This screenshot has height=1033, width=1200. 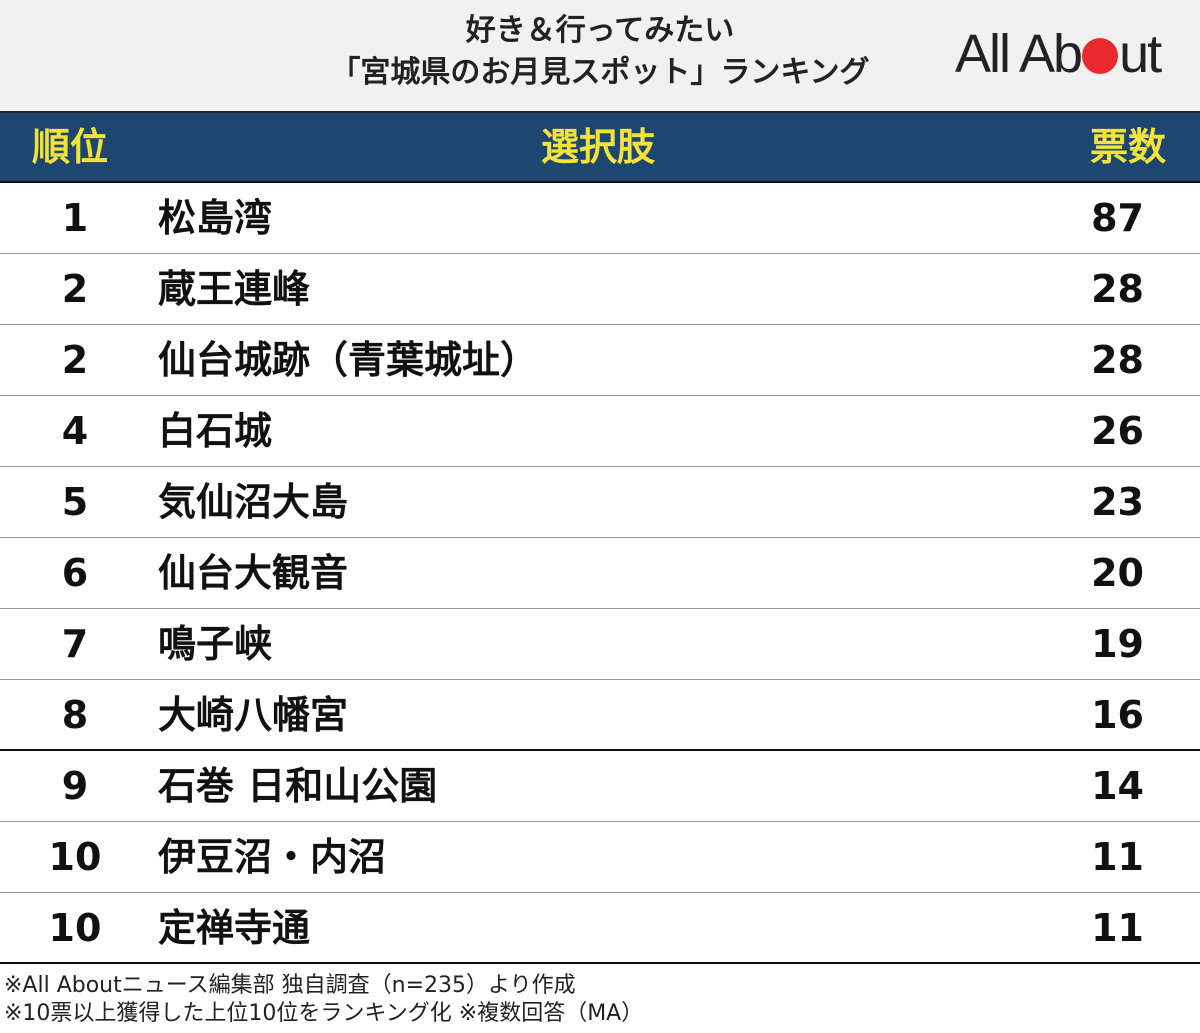 I want to click on table-row: 5 気仙沼大島 23, so click(x=600, y=502).